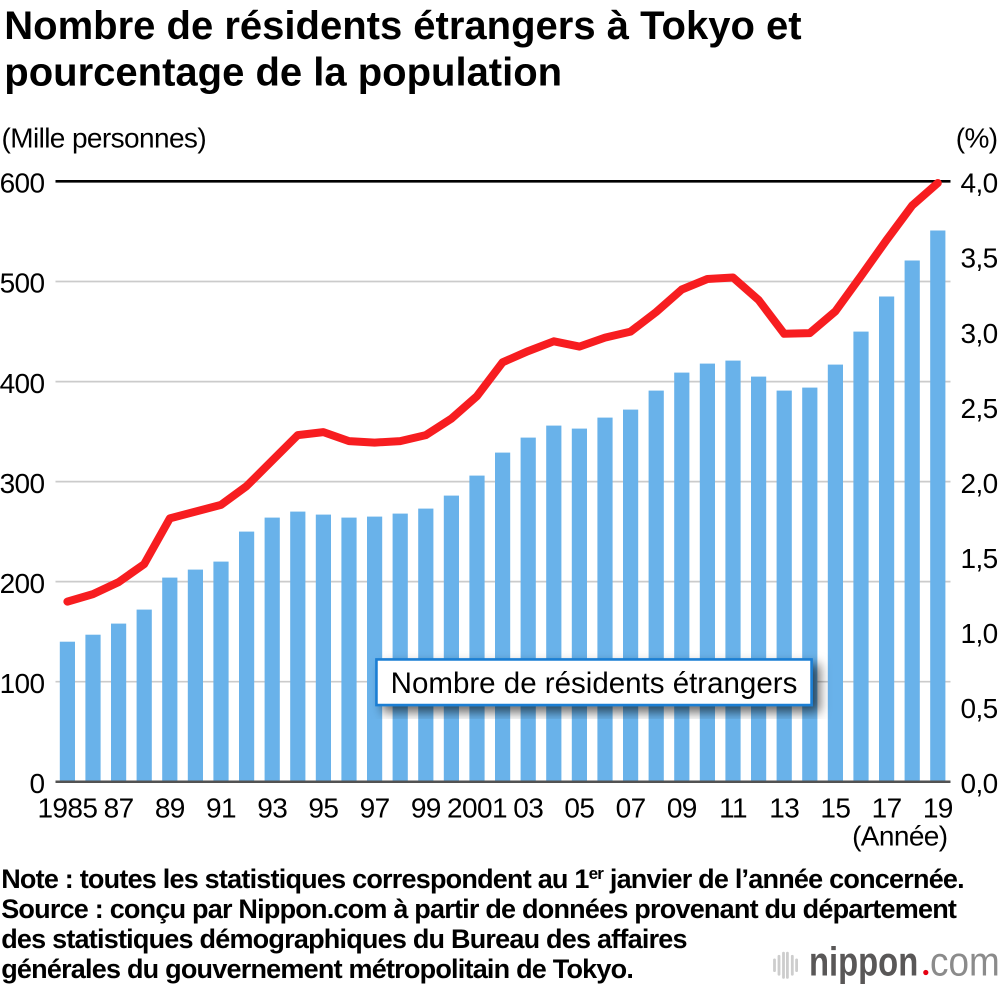 This screenshot has width=1000, height=986. I want to click on svg-text: 19, so click(938, 807).